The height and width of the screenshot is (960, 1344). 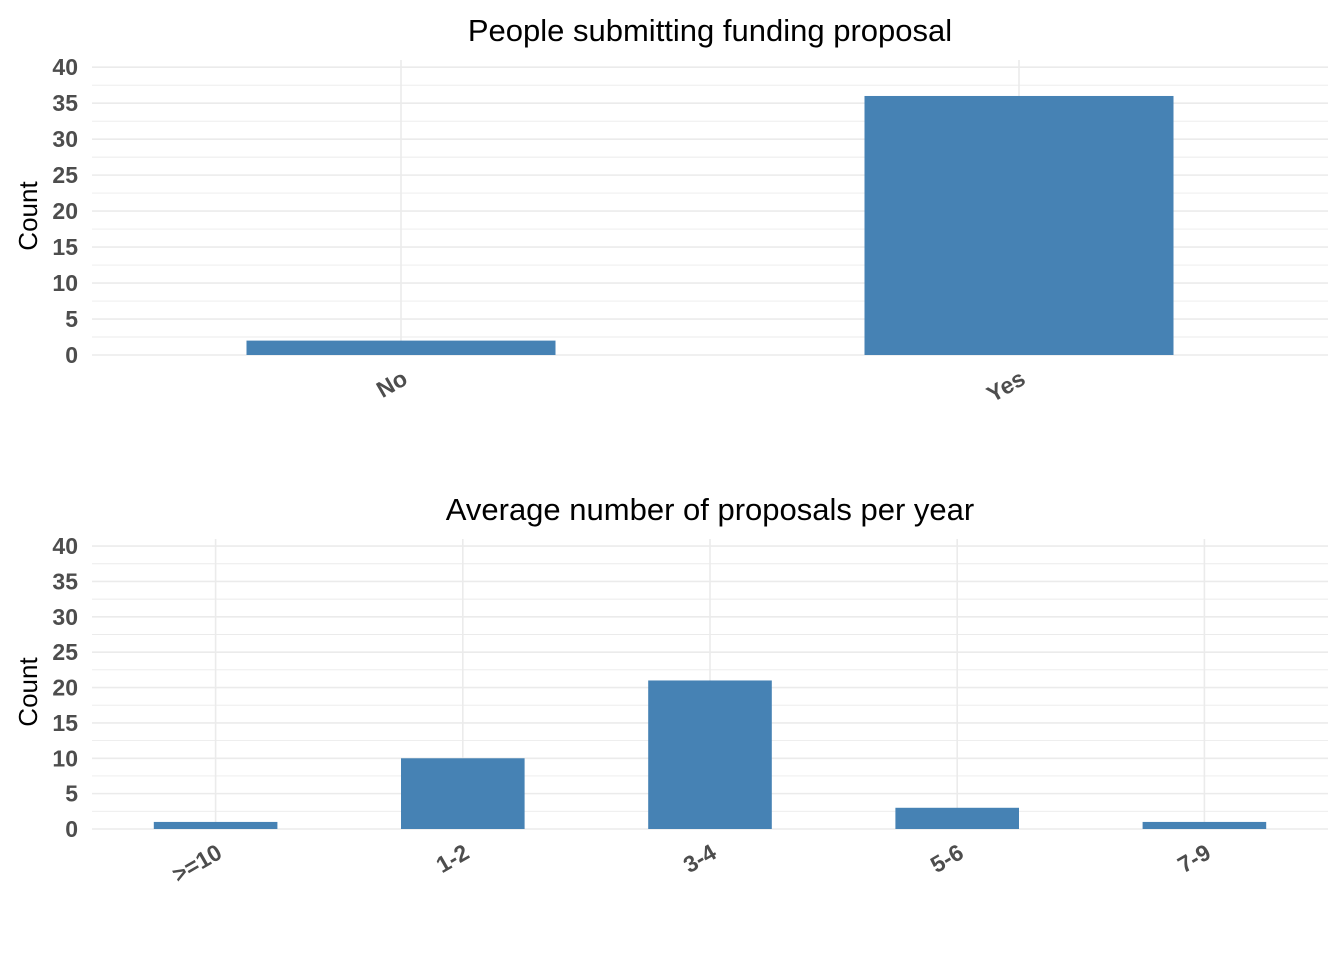 I want to click on x-tick-label: No, so click(x=392, y=384).